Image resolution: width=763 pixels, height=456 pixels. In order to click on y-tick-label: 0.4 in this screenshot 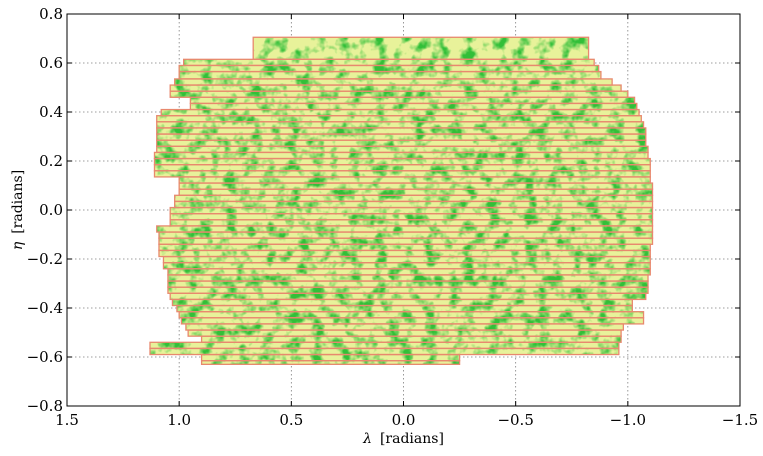, I will do `click(51, 112)`.